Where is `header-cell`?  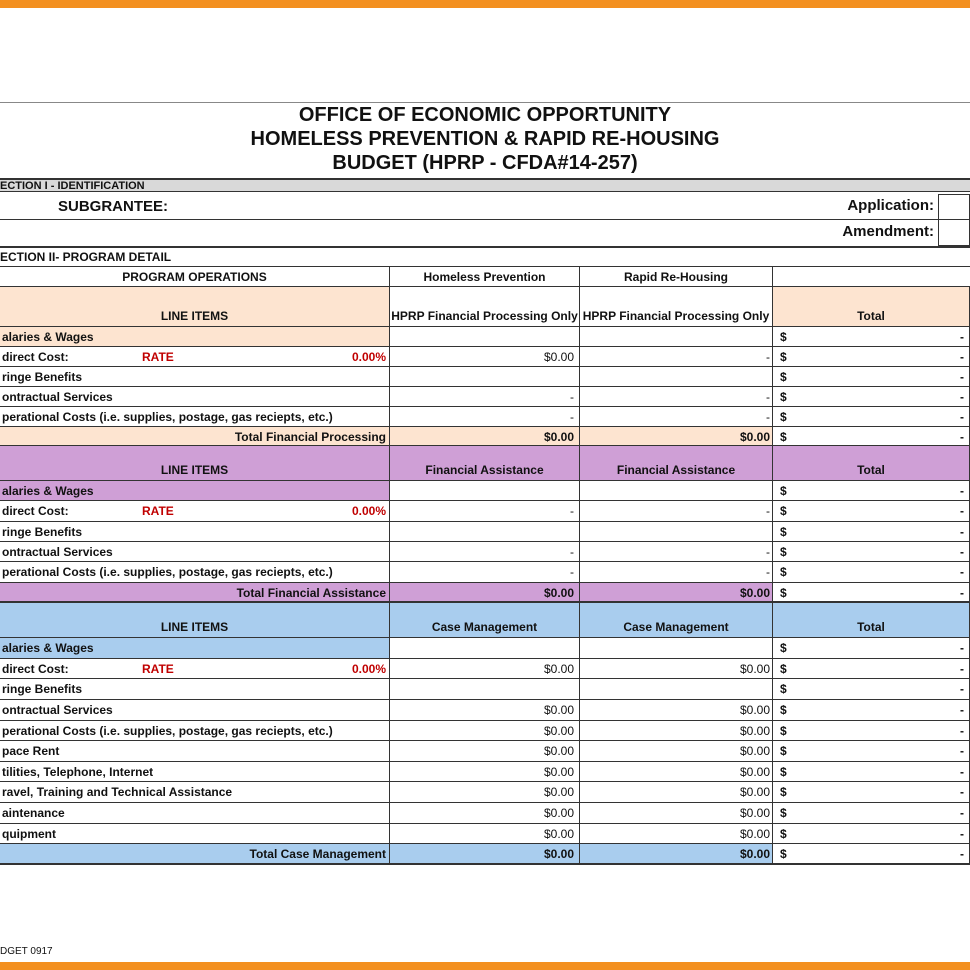 header-cell is located at coordinates (871, 277).